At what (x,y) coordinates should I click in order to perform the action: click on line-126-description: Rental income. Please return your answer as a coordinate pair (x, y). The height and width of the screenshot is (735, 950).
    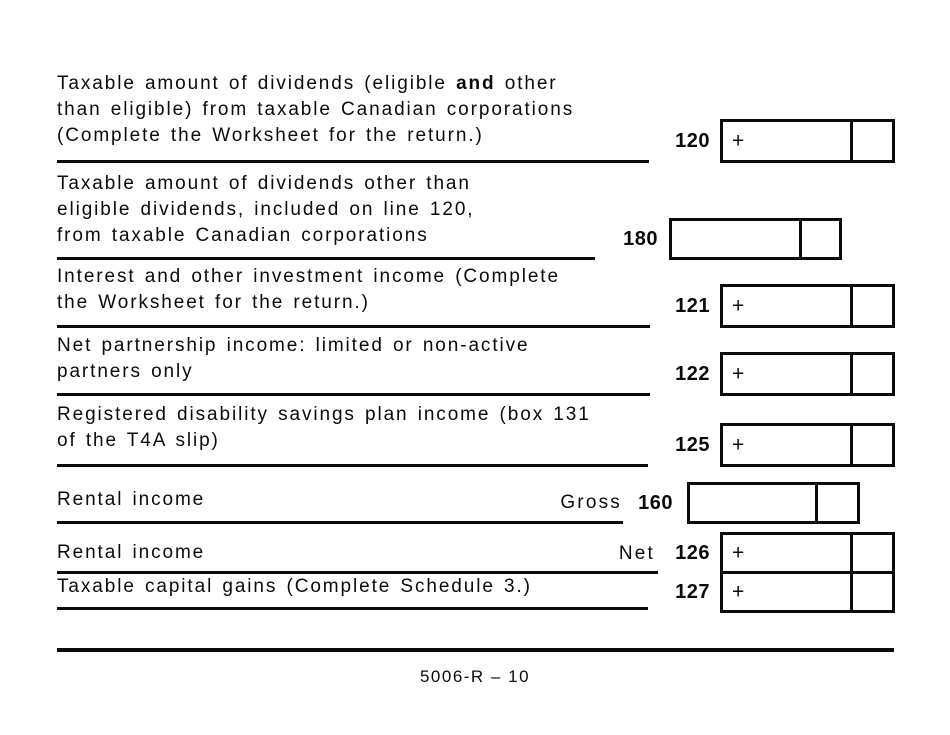
    Looking at the image, I should click on (131, 553).